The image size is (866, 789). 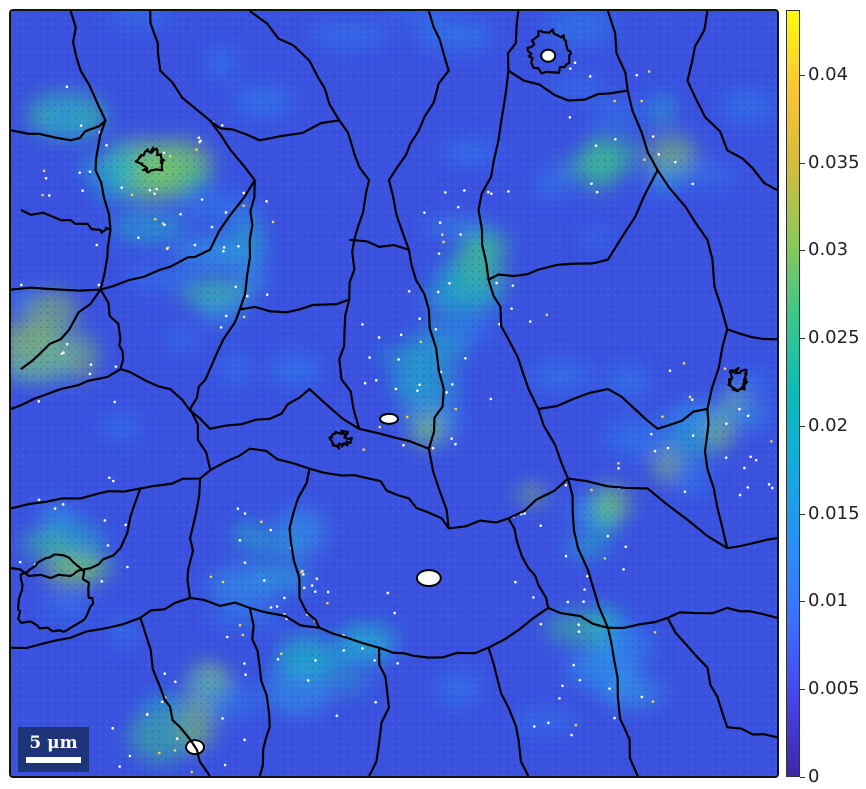 I want to click on colorbar-tick-label: 0.035, so click(x=834, y=162).